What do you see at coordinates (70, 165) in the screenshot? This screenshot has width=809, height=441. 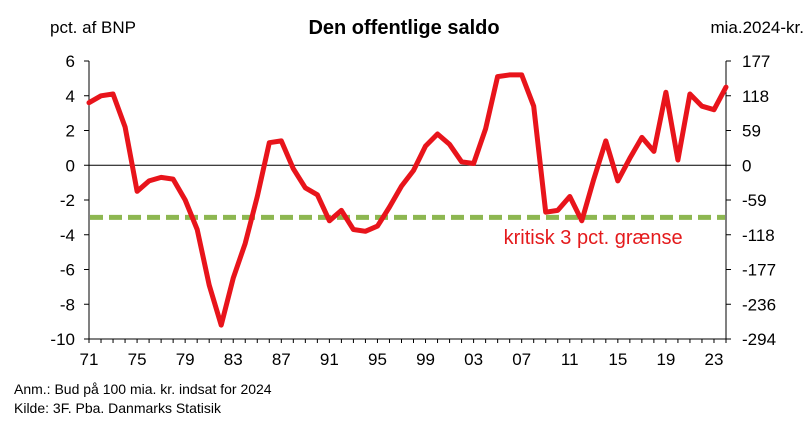 I see `y-tick-label-left: 0` at bounding box center [70, 165].